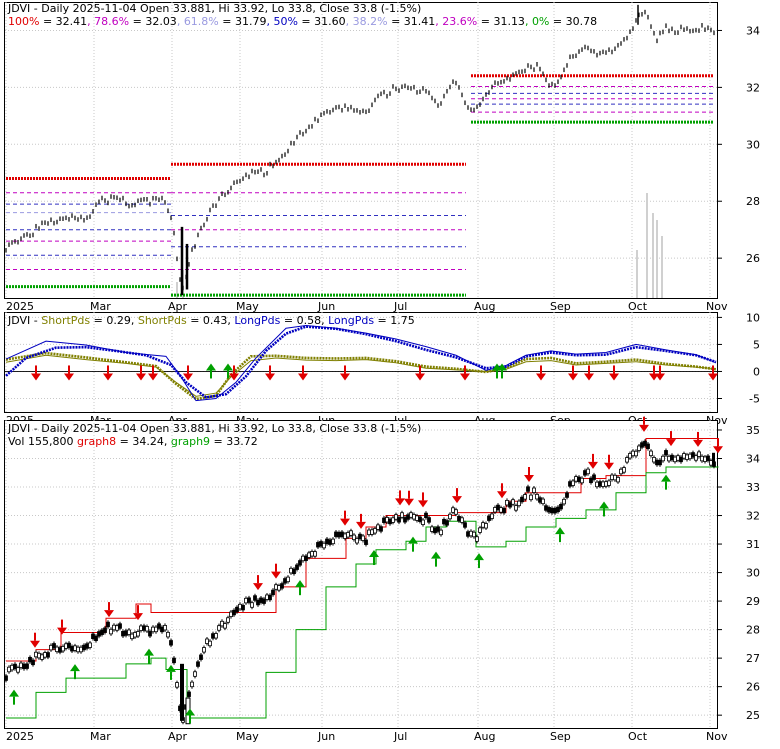 This screenshot has height=749, width=780. I want to click on y-tick-label: 35, so click(753, 430).